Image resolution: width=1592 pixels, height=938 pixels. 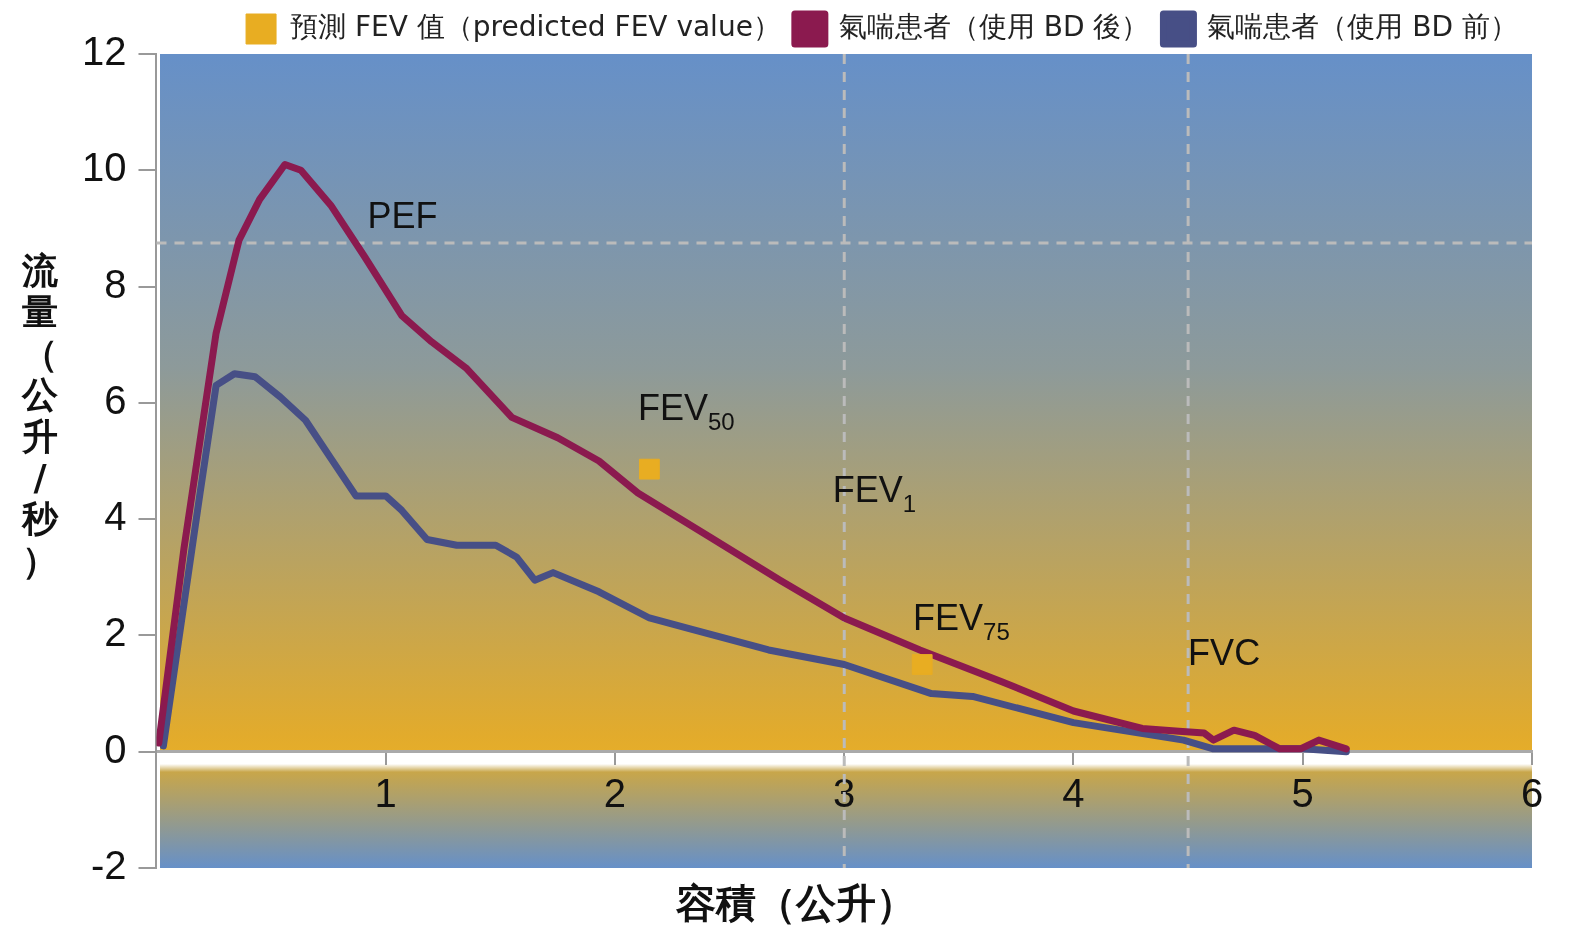 What do you see at coordinates (796, 903) in the screenshot?
I see `x-axis-title: 容積（公升）` at bounding box center [796, 903].